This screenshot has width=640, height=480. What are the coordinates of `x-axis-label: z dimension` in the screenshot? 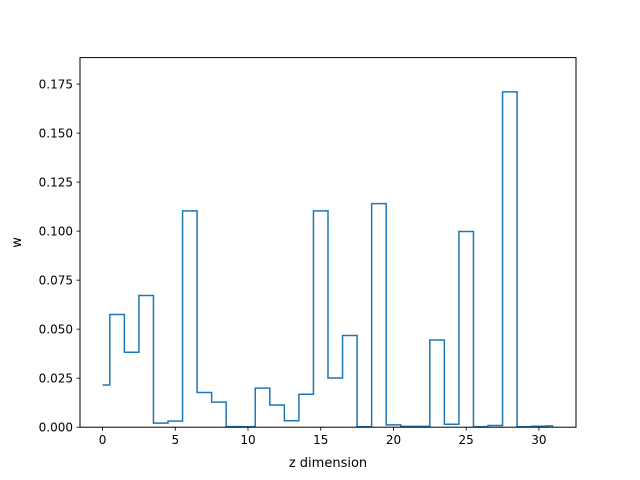 It's located at (328, 463).